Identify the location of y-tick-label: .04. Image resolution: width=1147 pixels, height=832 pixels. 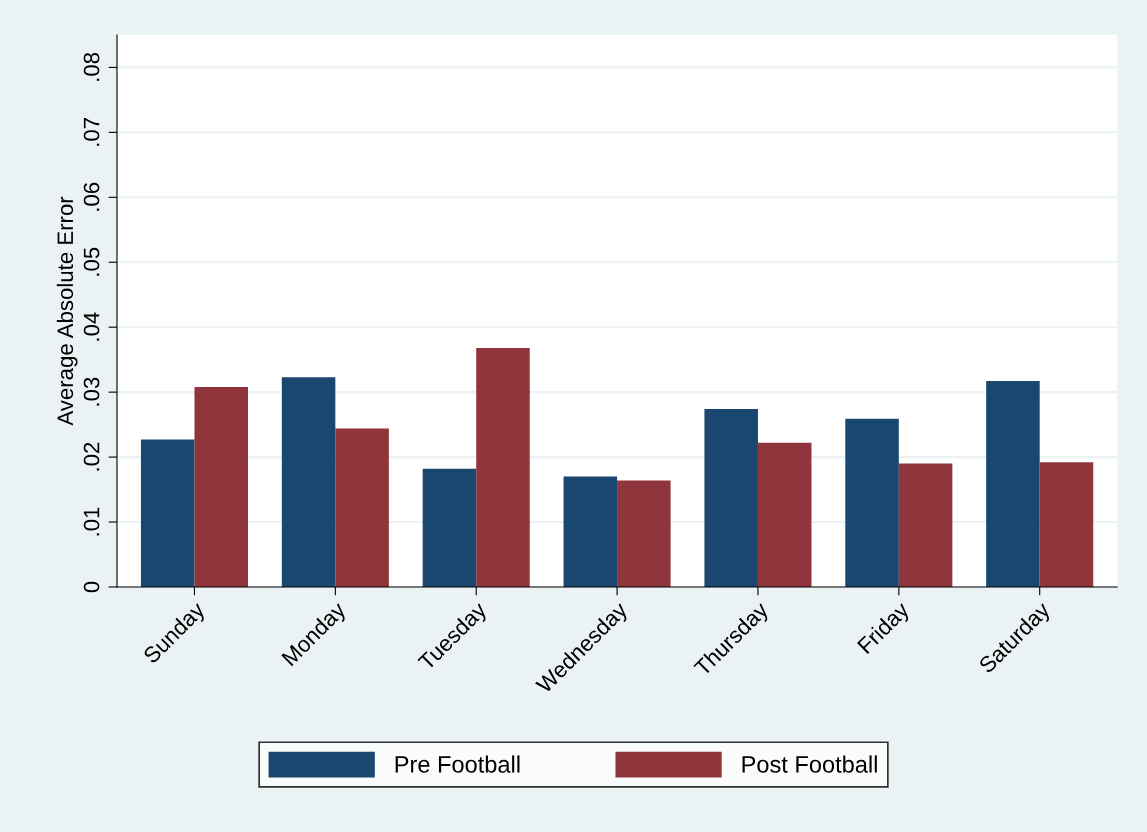
(91, 326).